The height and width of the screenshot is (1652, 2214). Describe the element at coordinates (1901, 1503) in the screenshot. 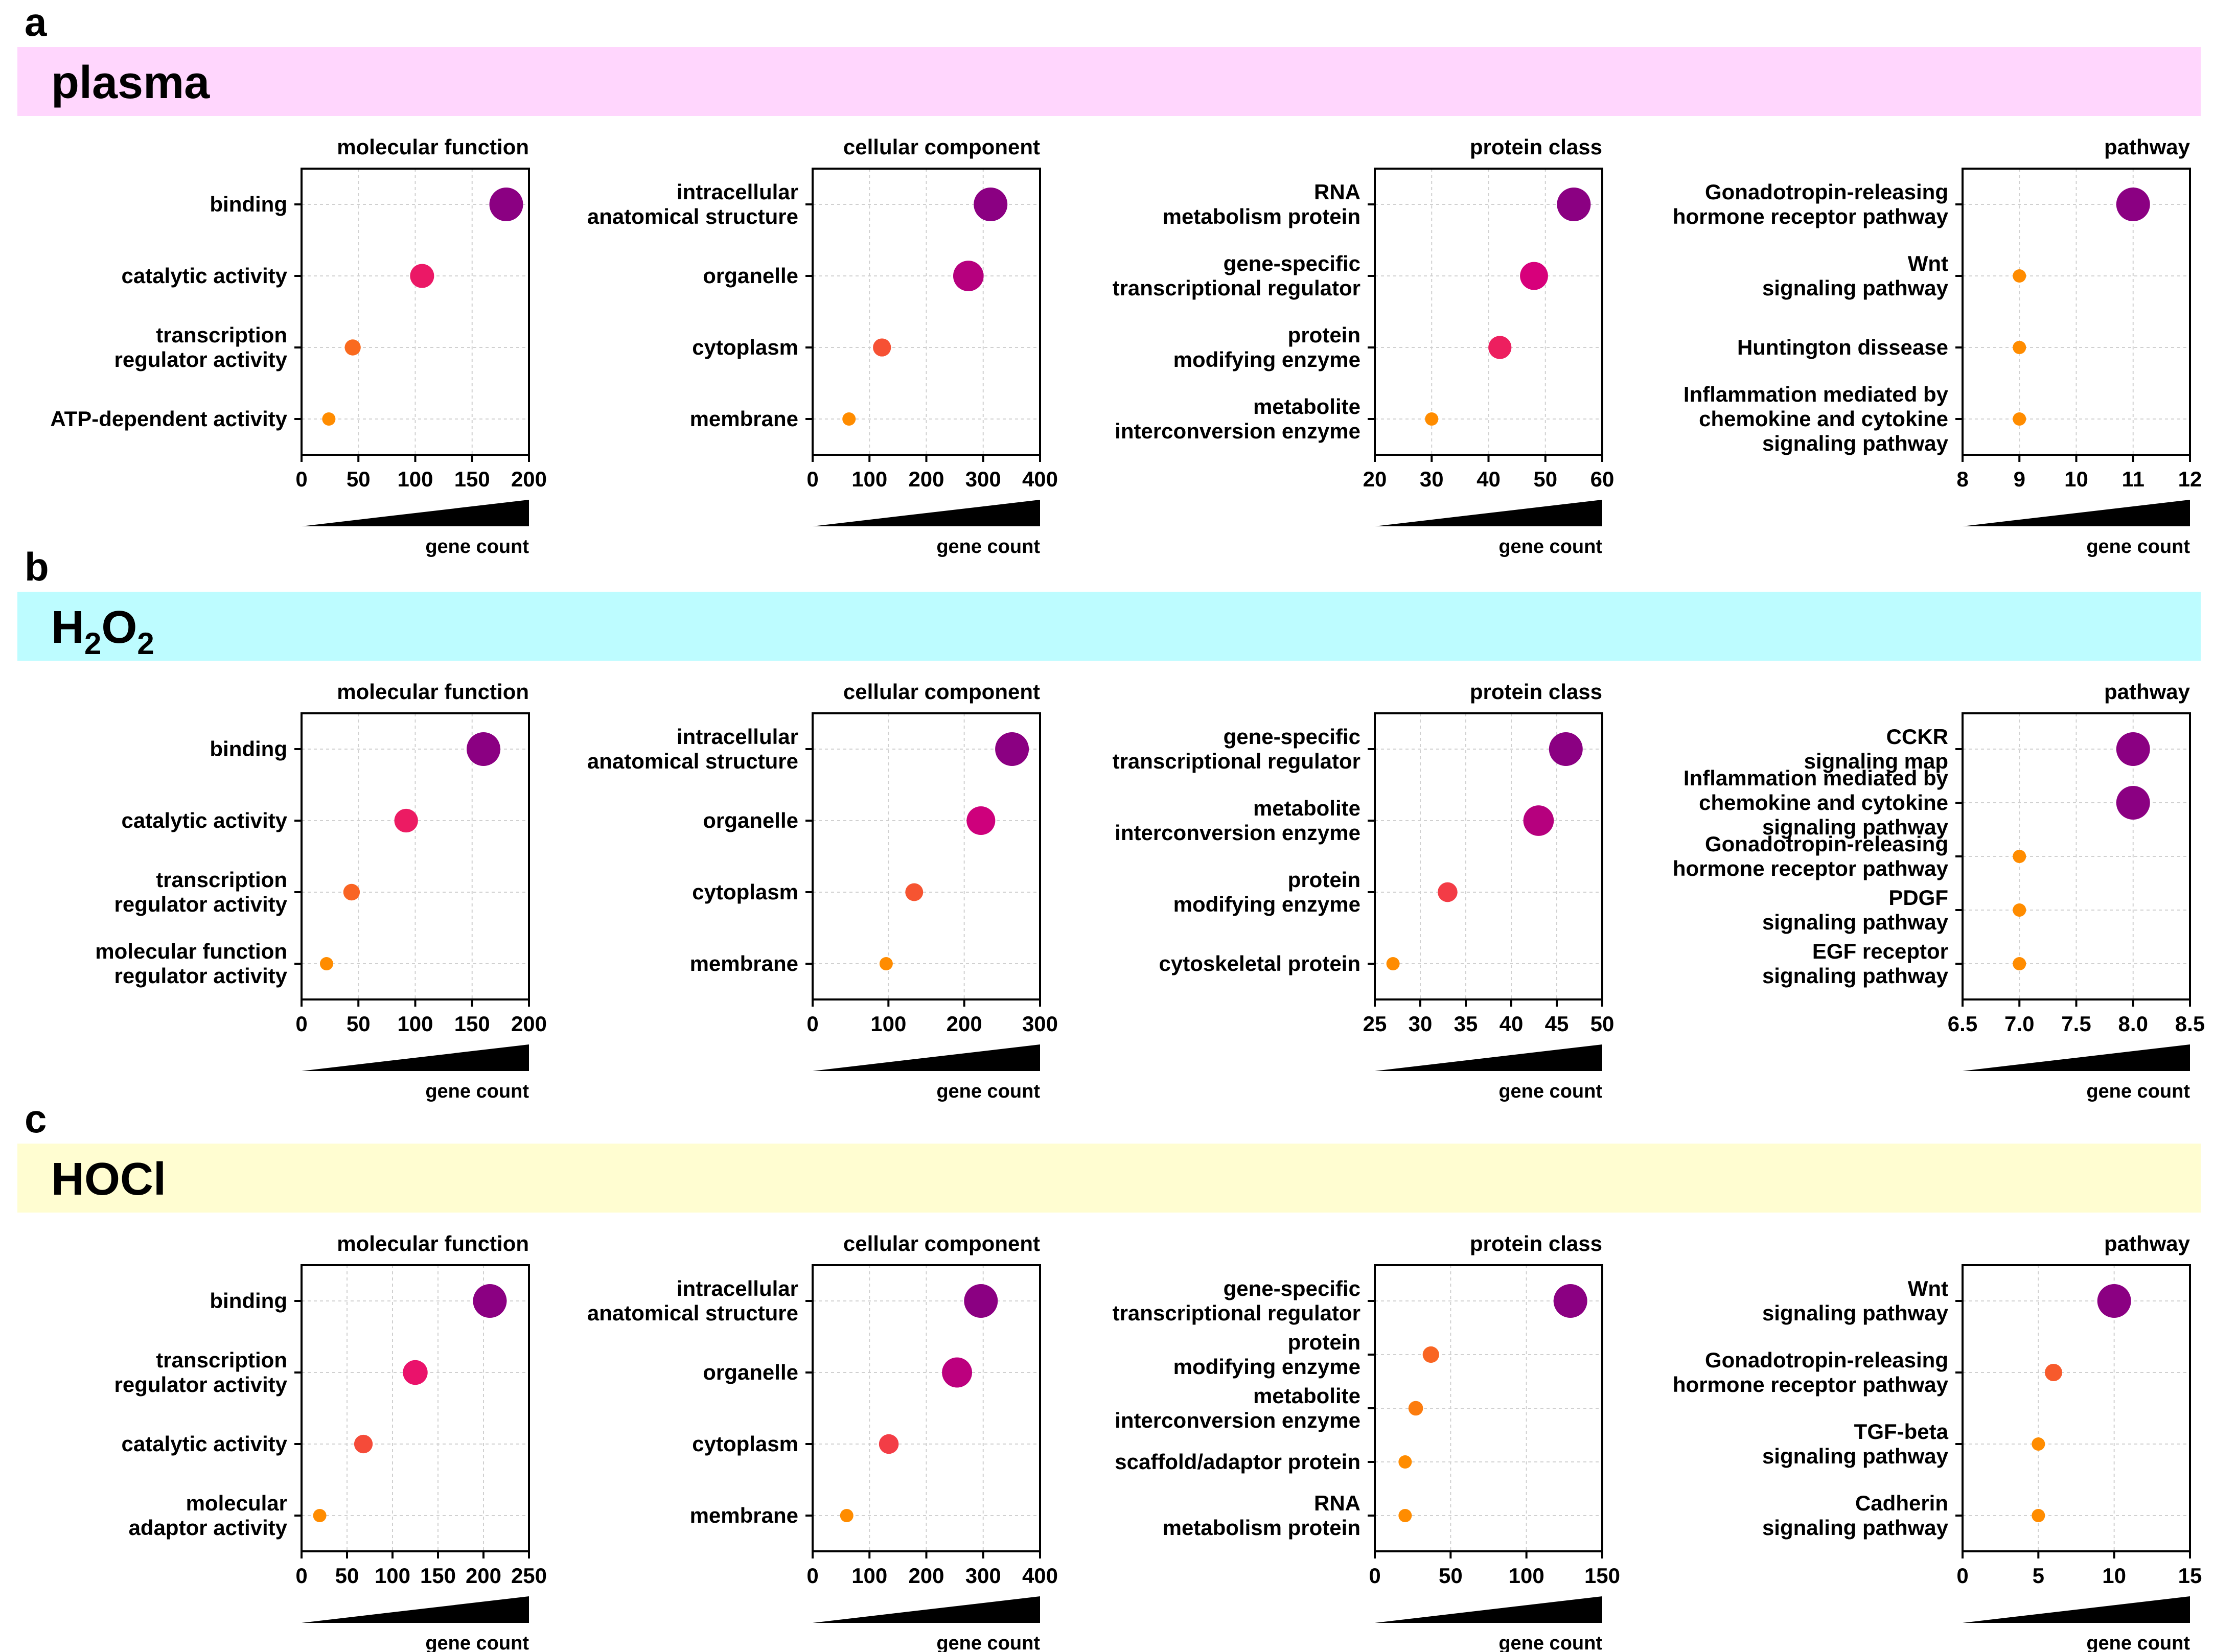

I see `category-label: Cadherin` at that location.